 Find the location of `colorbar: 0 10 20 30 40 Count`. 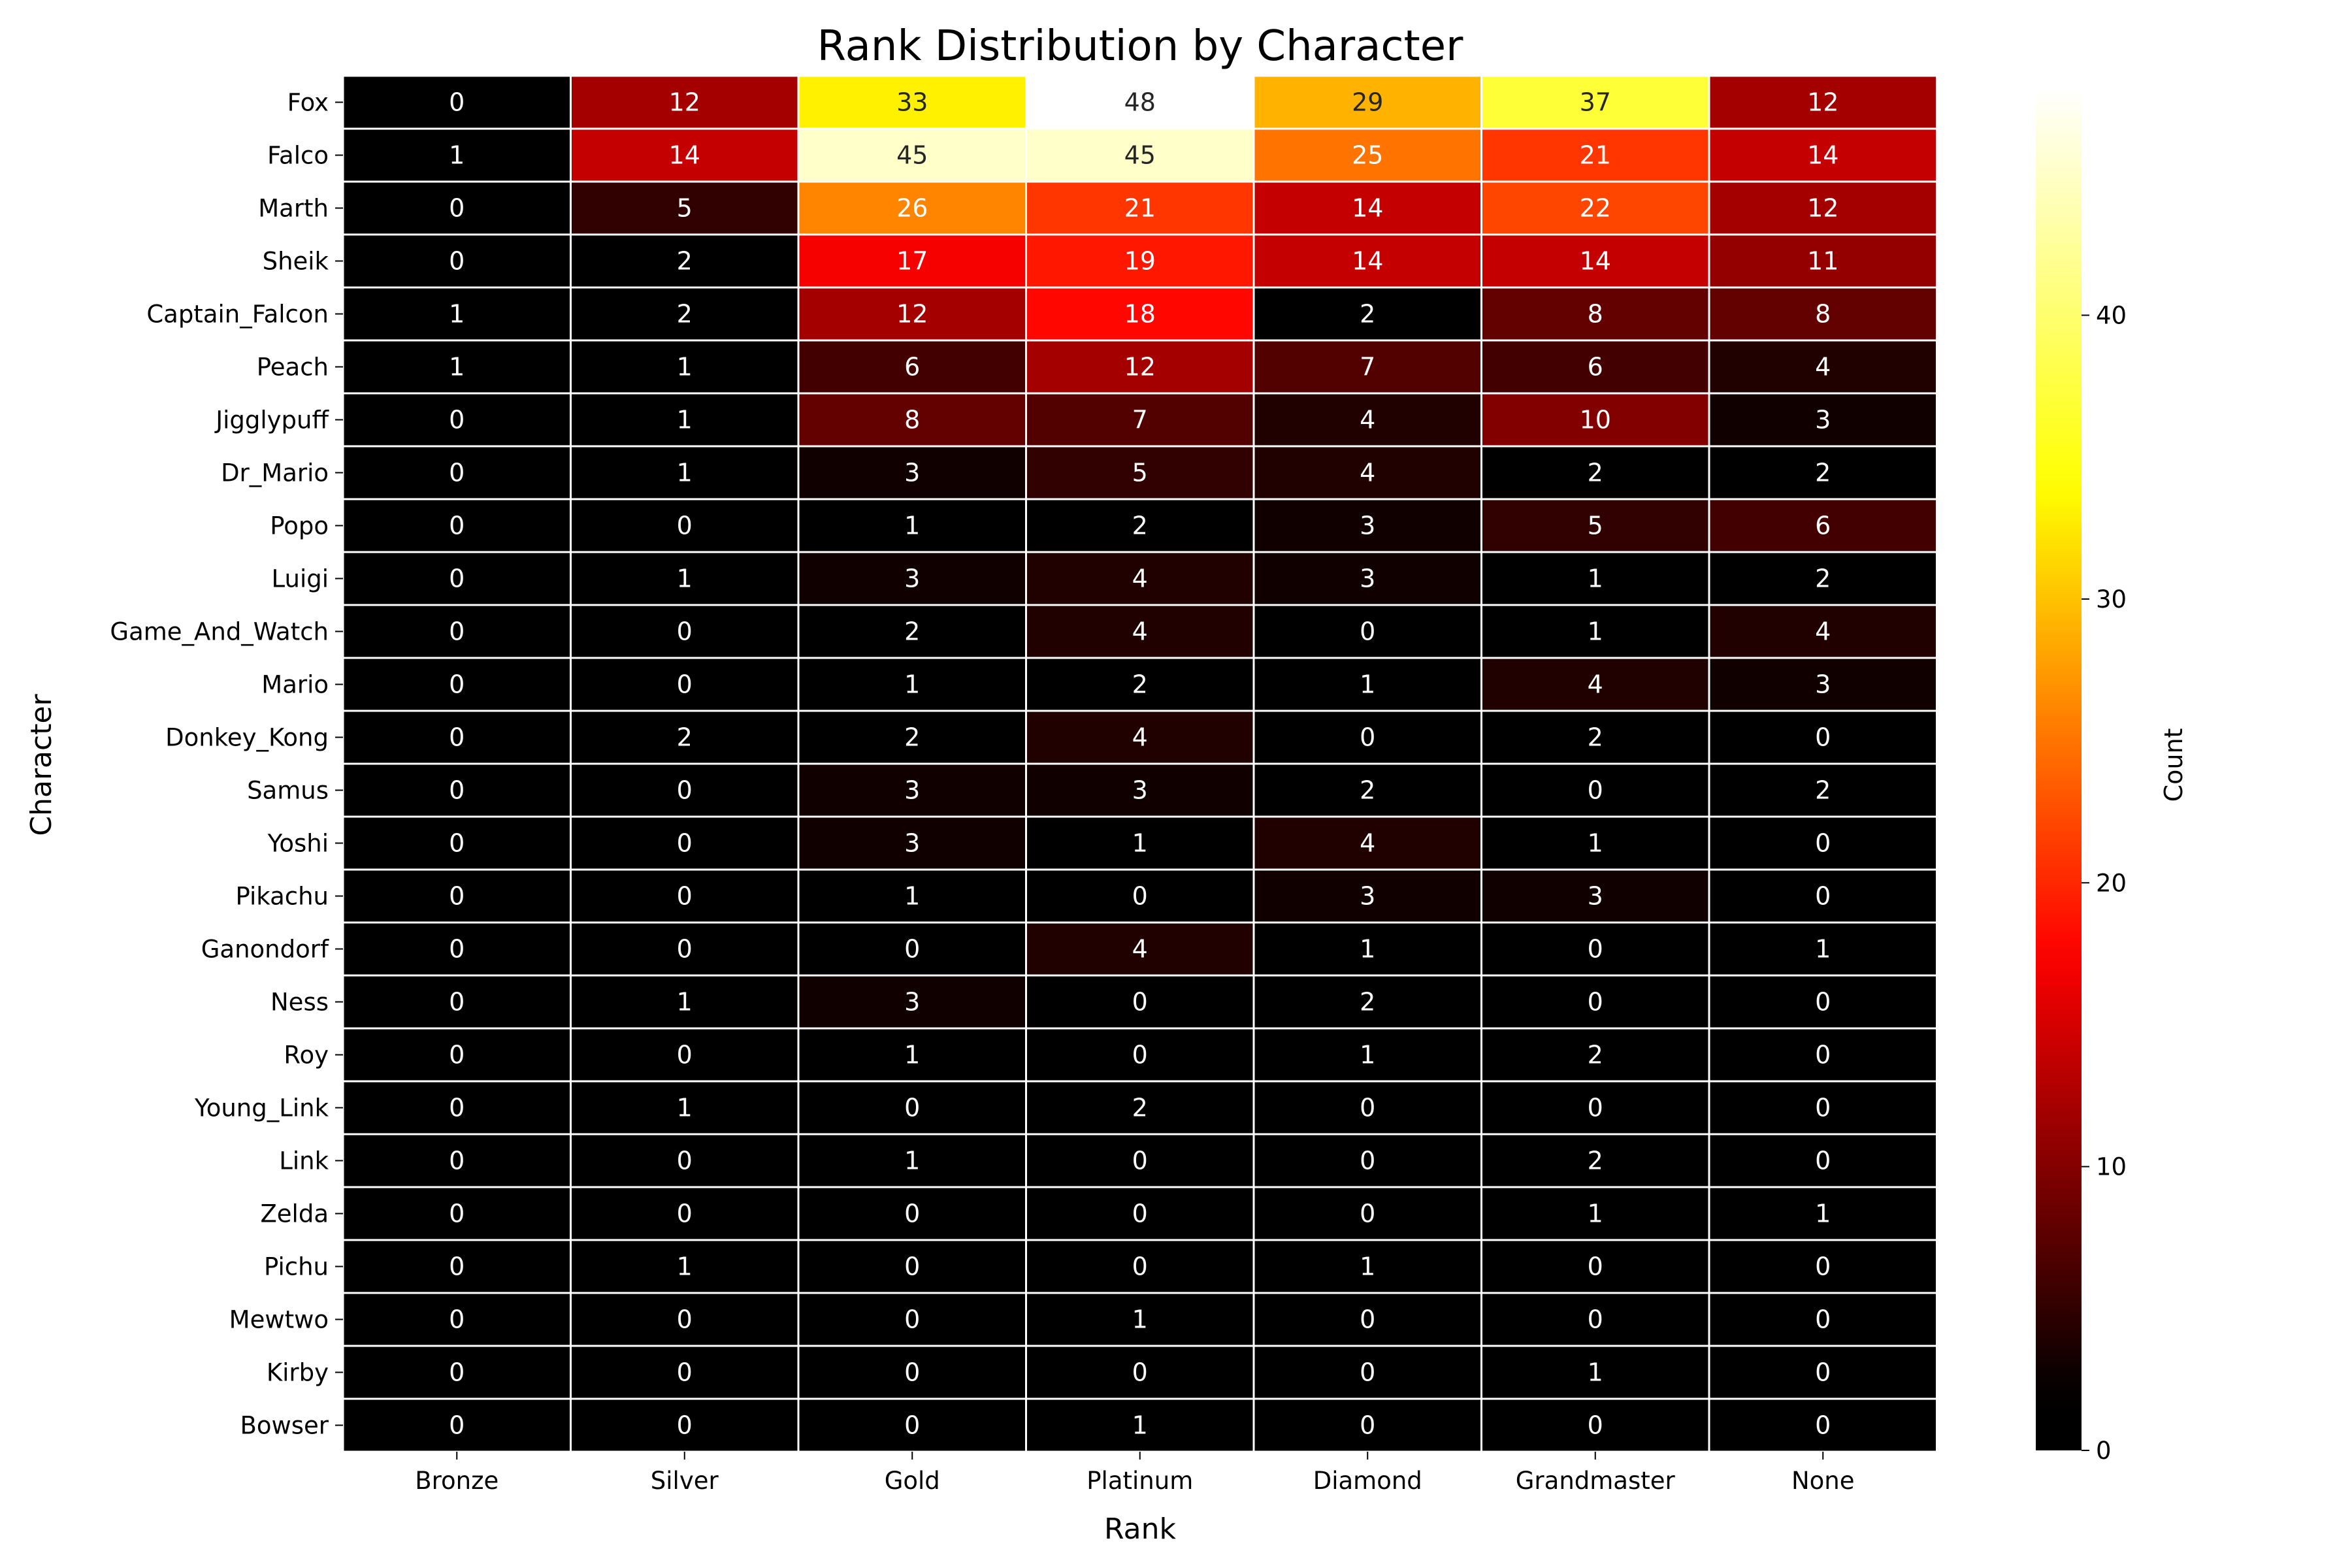

colorbar: 0 10 20 30 40 Count is located at coordinates (2112, 776).